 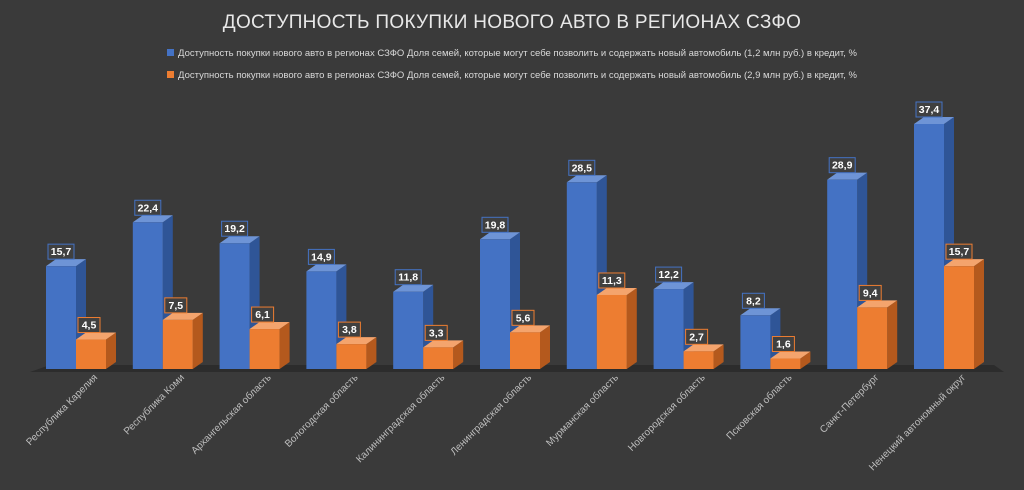 What do you see at coordinates (197, 340) in the screenshot?
I see `bar-2-1-side` at bounding box center [197, 340].